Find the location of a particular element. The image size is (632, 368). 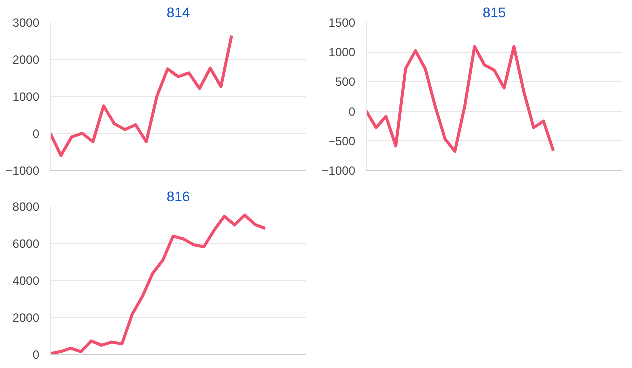

y-tick-label: 8000 is located at coordinates (26, 207).